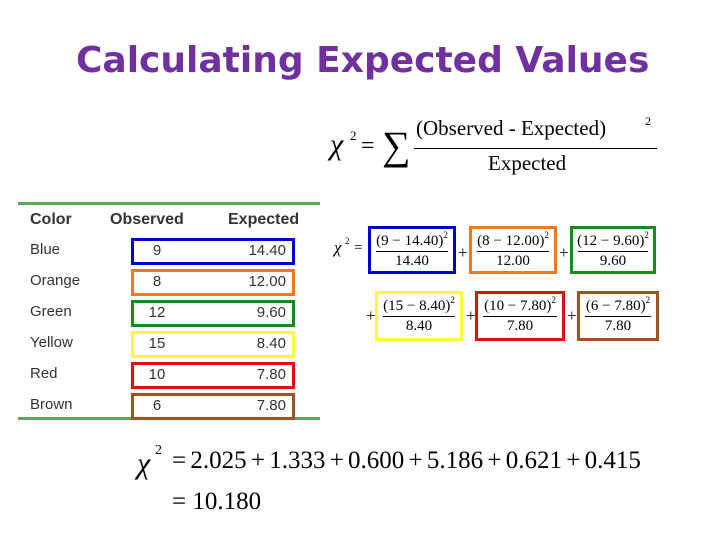 This screenshot has height=540, width=720. Describe the element at coordinates (511, 128) in the screenshot. I see `formula-numerator: (Observed - Expected)` at that location.